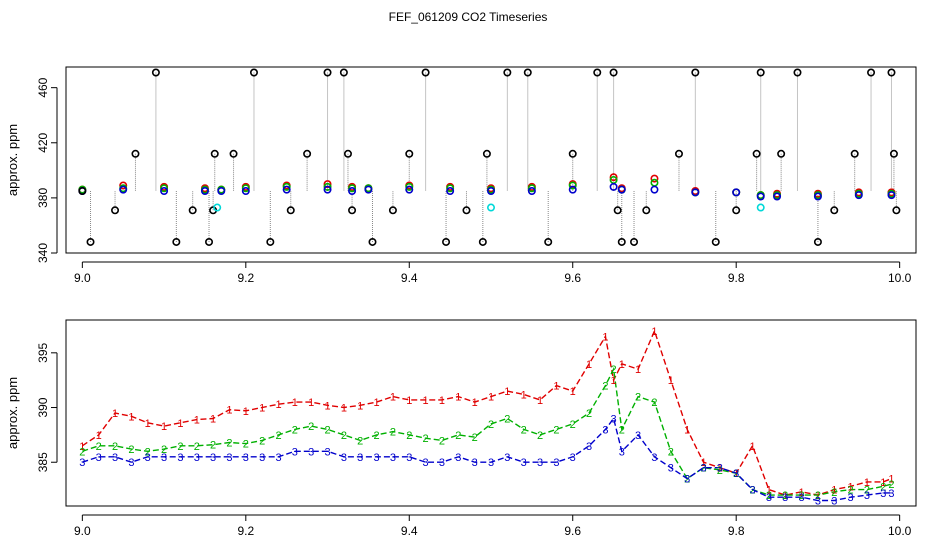  I want to click on top-plot-x-tick-label: 9.0, so click(82, 278).